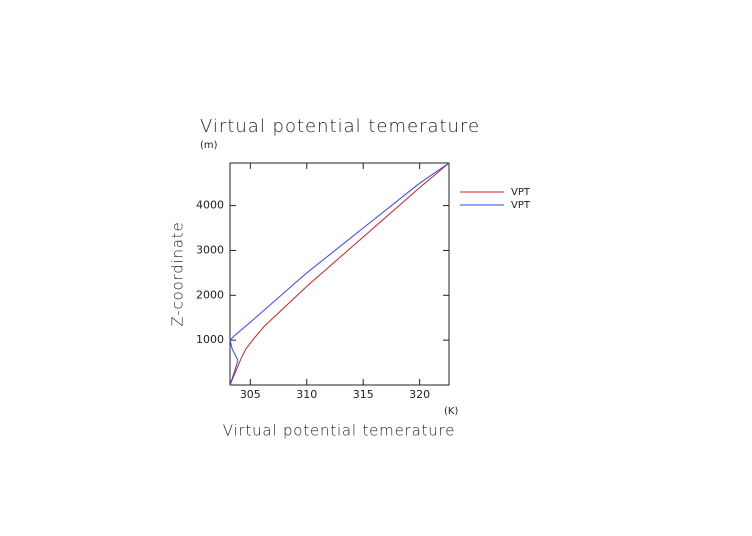  I want to click on x-tick-label: 315, so click(363, 394).